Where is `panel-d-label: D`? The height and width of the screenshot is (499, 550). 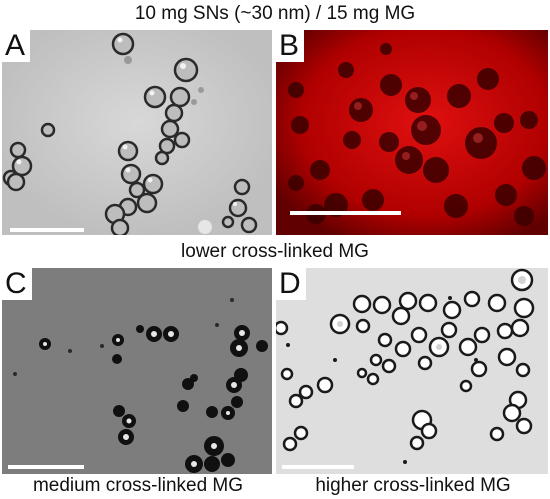 panel-d-label: D is located at coordinates (291, 284).